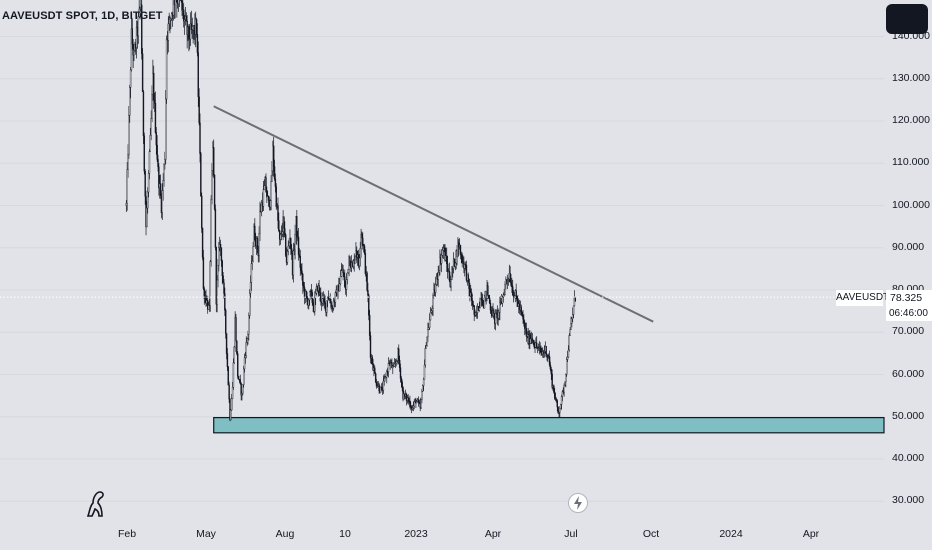 The image size is (932, 550). What do you see at coordinates (285, 534) in the screenshot?
I see `time-tick-label: Aug` at bounding box center [285, 534].